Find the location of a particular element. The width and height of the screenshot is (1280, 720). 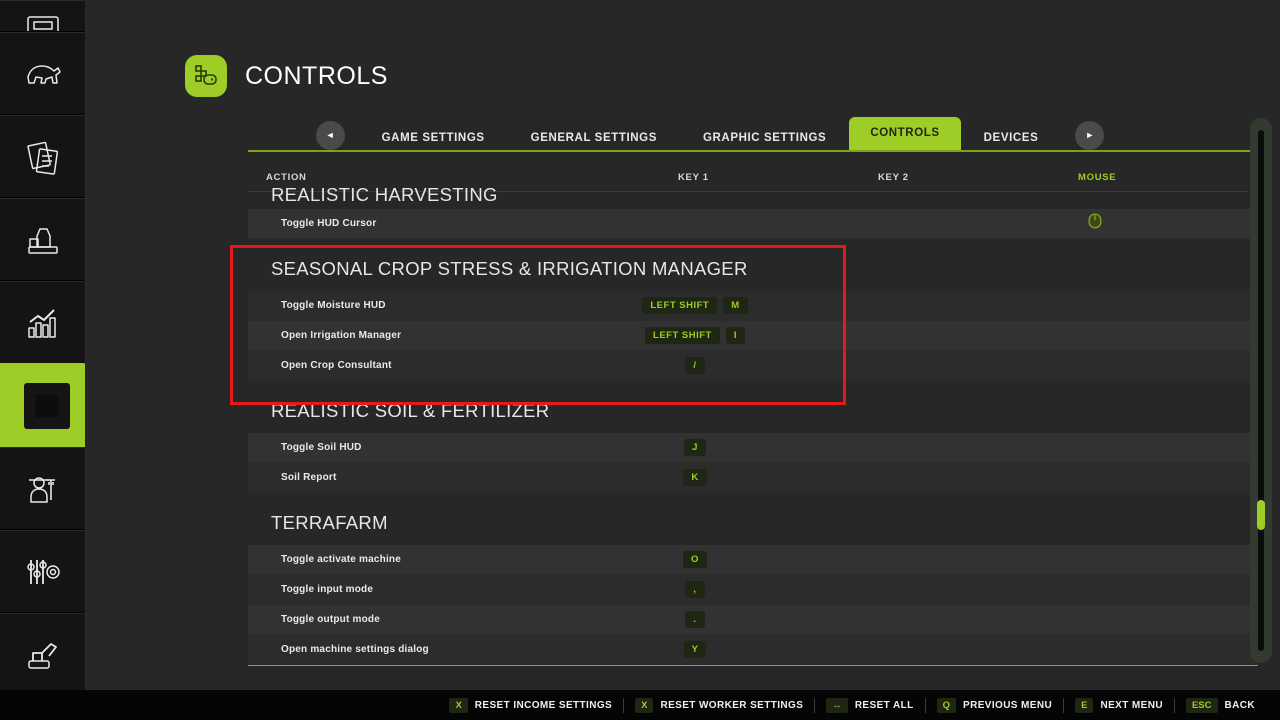

row-key1-cell: LEFT SHIFT M is located at coordinates (695, 305).